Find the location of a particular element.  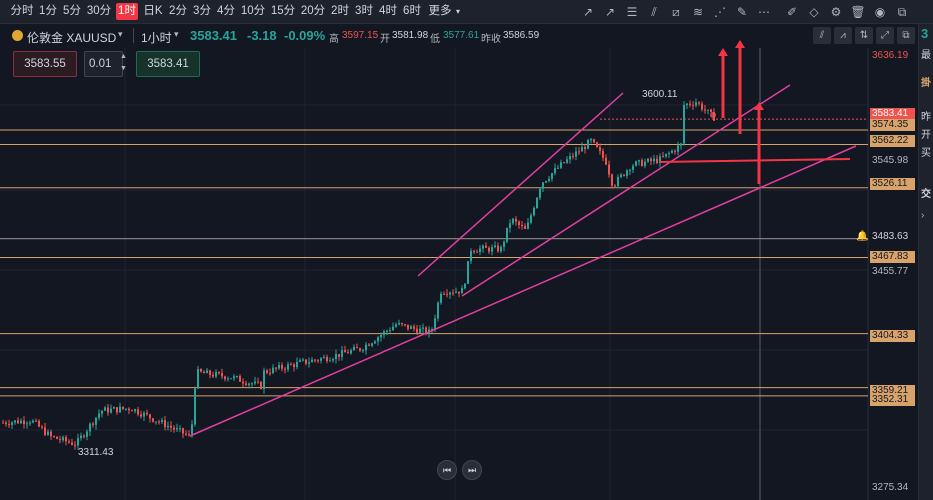

quantity-down-icon: ▼ is located at coordinates (123, 68).